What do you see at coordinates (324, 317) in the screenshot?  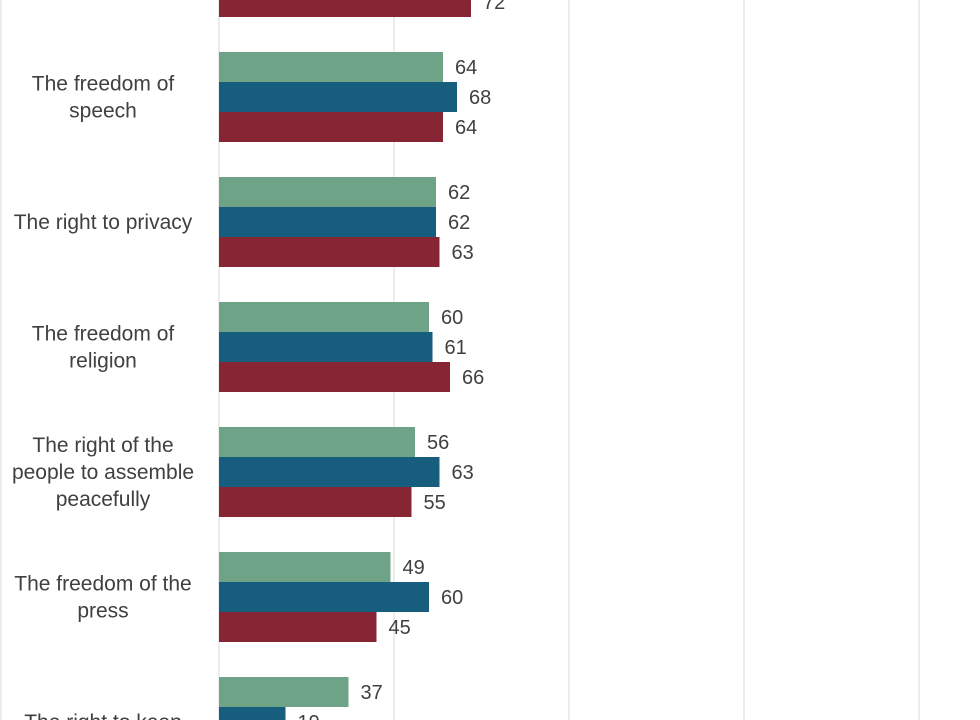 I see `bar-g2-s0` at bounding box center [324, 317].